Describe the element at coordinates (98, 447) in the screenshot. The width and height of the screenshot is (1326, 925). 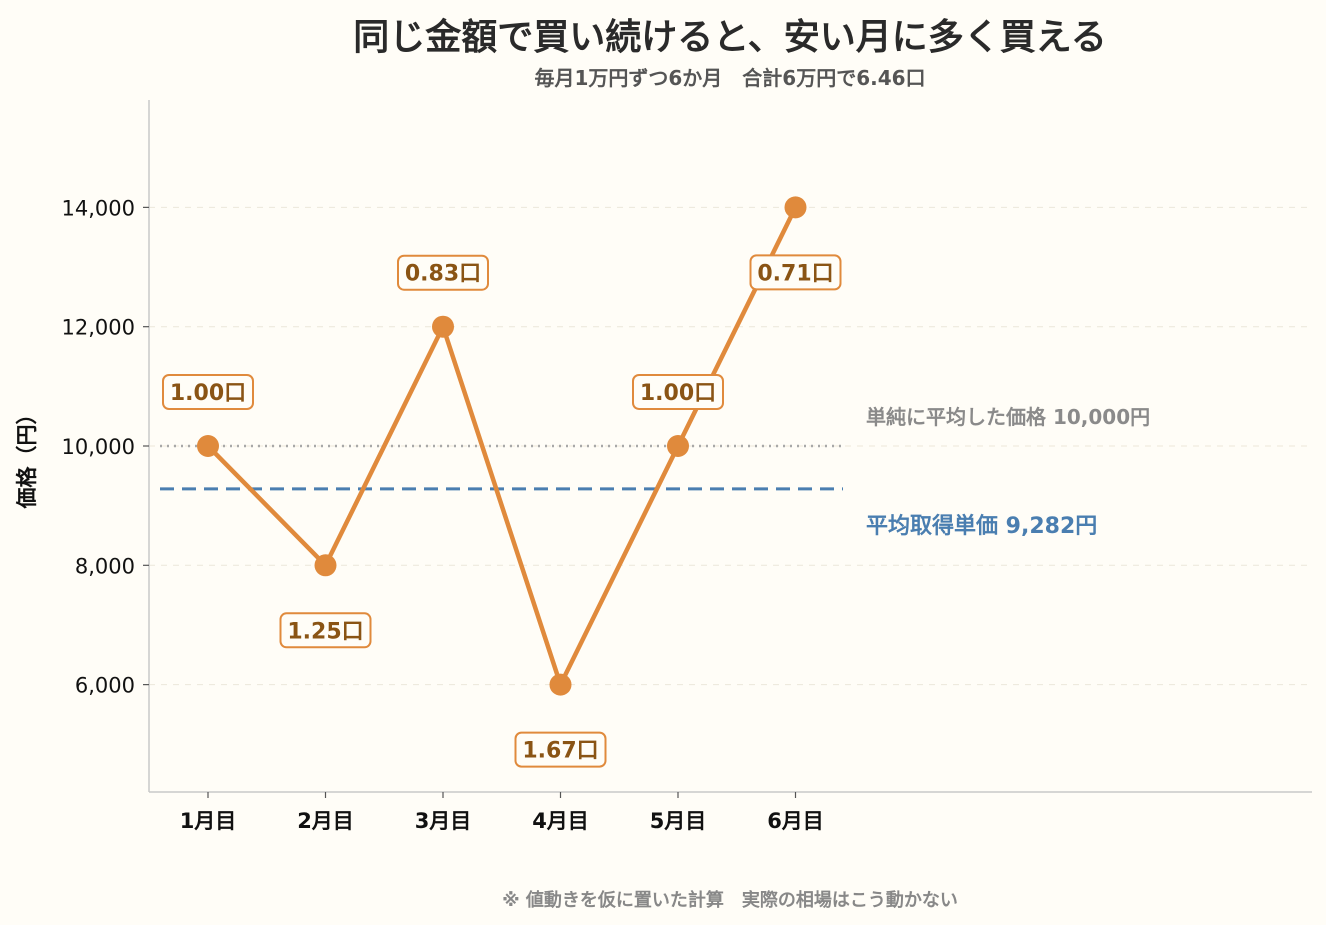
I see `y-tick-label: 10,000` at that location.